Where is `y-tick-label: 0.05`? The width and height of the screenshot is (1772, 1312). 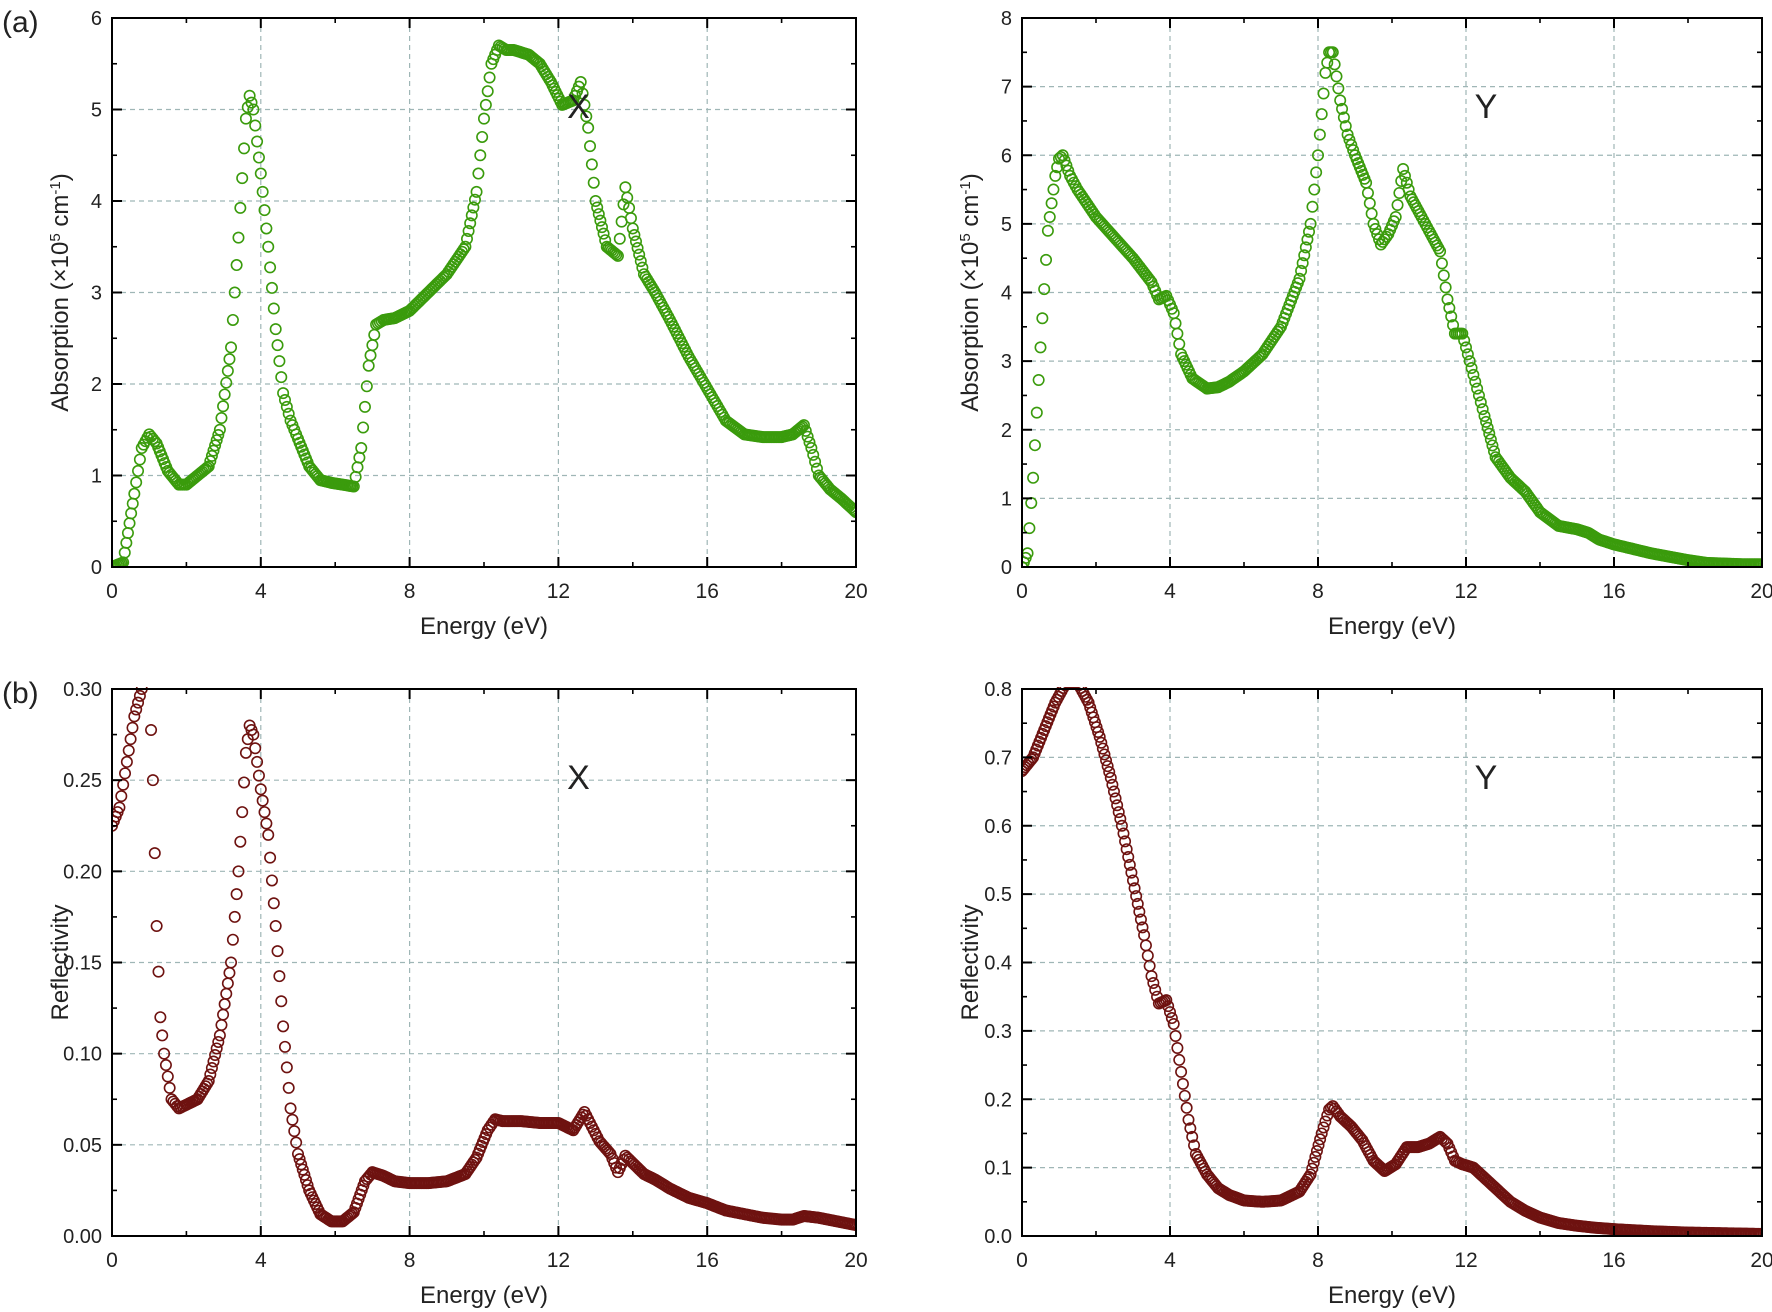
y-tick-label: 0.05 is located at coordinates (82, 1146).